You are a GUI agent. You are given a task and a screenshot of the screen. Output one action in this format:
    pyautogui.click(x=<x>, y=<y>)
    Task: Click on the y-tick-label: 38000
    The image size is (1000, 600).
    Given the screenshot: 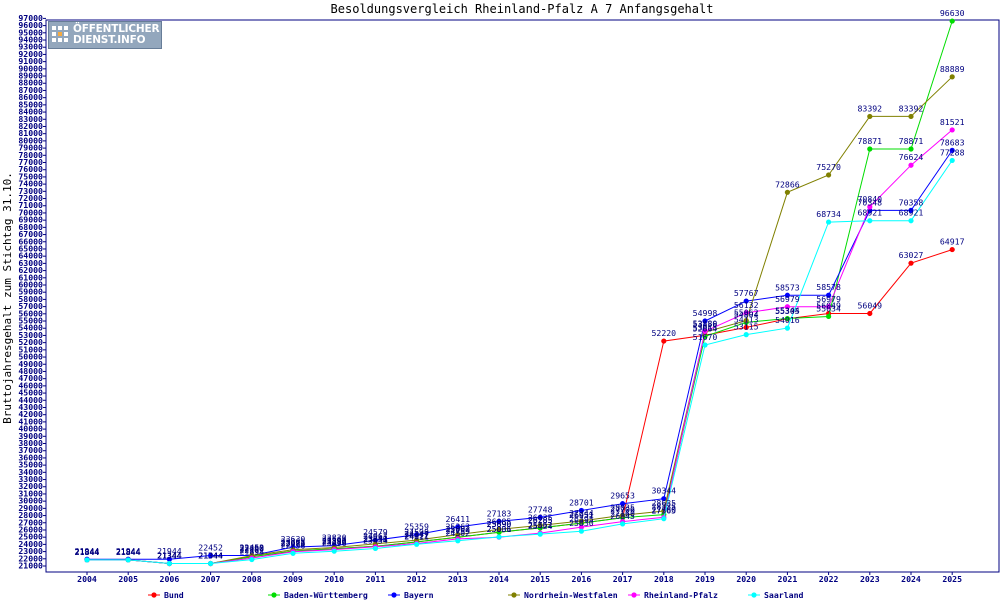 What is the action you would take?
    pyautogui.click(x=30, y=443)
    